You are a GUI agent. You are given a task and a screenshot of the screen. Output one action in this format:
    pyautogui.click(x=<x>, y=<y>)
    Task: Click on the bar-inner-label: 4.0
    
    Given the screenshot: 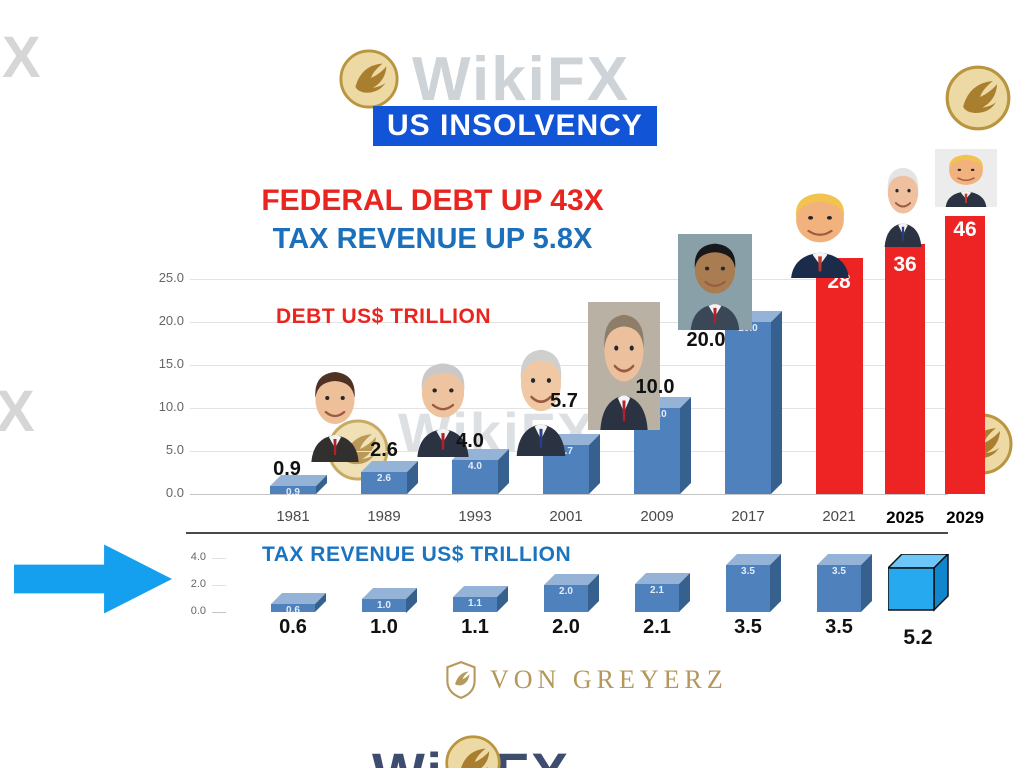 What is the action you would take?
    pyautogui.click(x=475, y=466)
    